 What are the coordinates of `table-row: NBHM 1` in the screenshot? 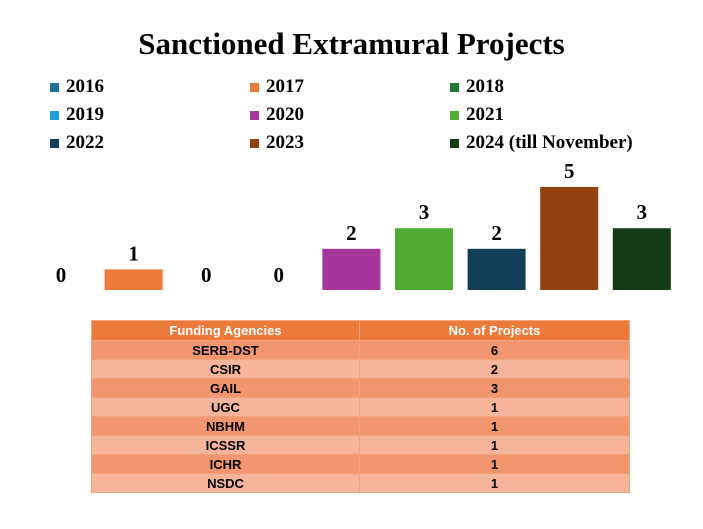 It's located at (360, 426).